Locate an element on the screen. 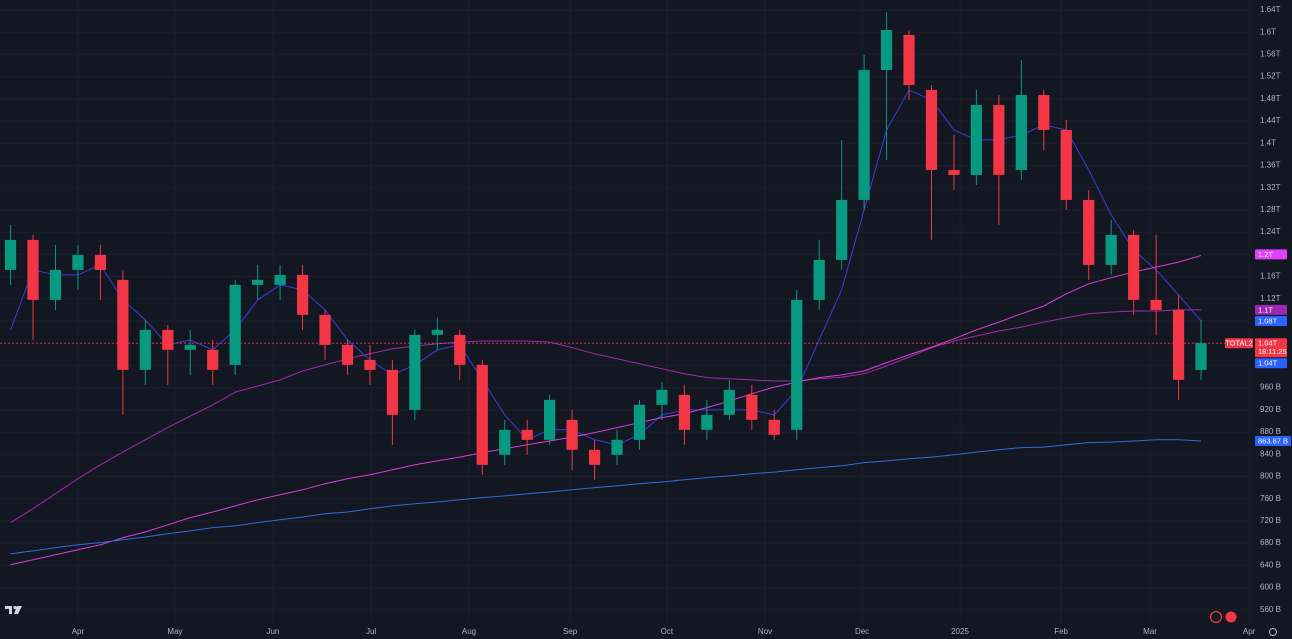  y-tick-label: 640 B is located at coordinates (1270, 564).